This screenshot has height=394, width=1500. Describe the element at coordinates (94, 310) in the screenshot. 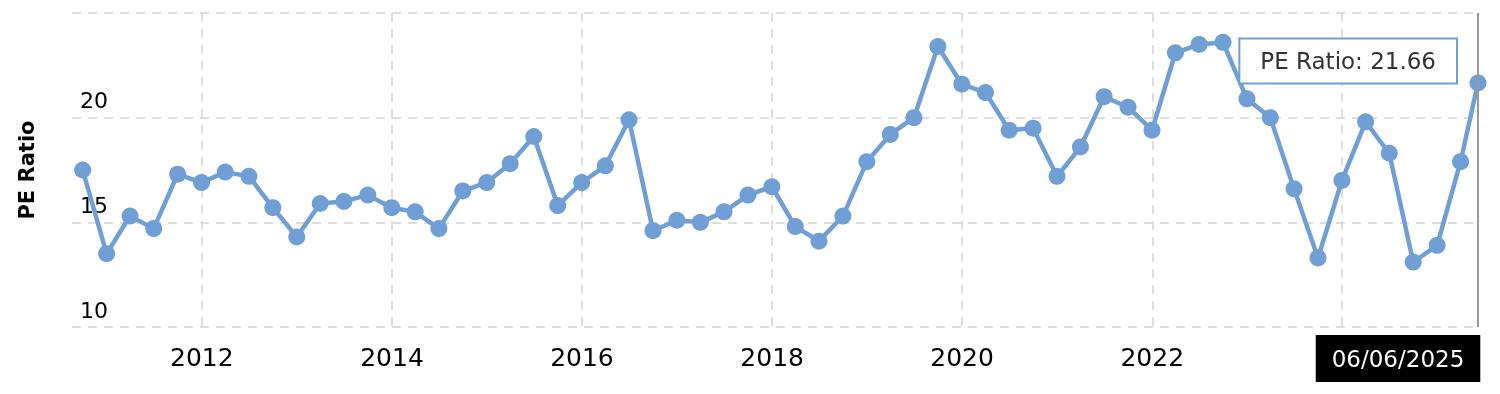

I see `y-tick-label: 10` at that location.